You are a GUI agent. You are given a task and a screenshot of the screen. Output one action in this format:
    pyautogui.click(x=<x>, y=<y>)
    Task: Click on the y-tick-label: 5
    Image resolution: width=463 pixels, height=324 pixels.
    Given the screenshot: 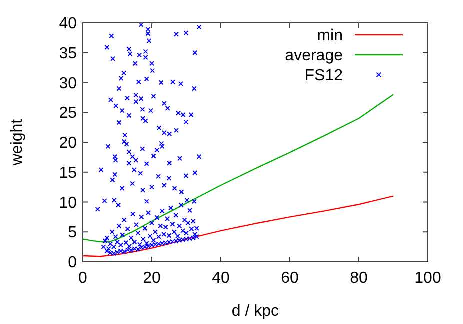 What is the action you would take?
    pyautogui.click(x=73, y=233)
    